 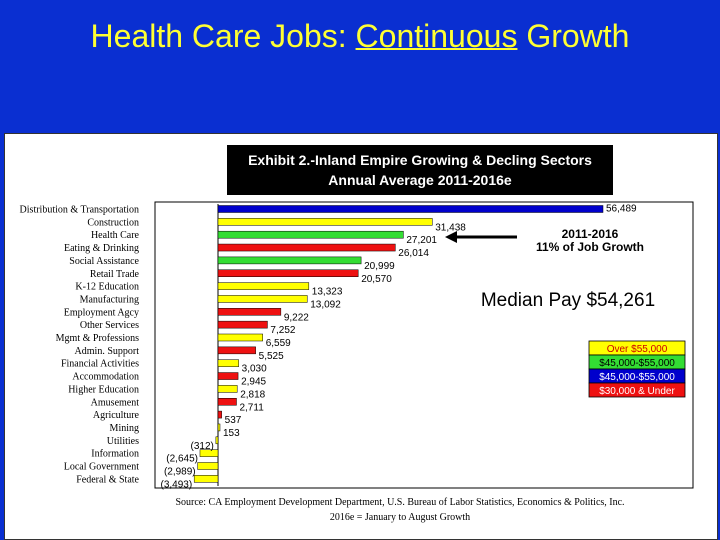 What do you see at coordinates (115, 274) in the screenshot?
I see `category-label: Retail Trade` at bounding box center [115, 274].